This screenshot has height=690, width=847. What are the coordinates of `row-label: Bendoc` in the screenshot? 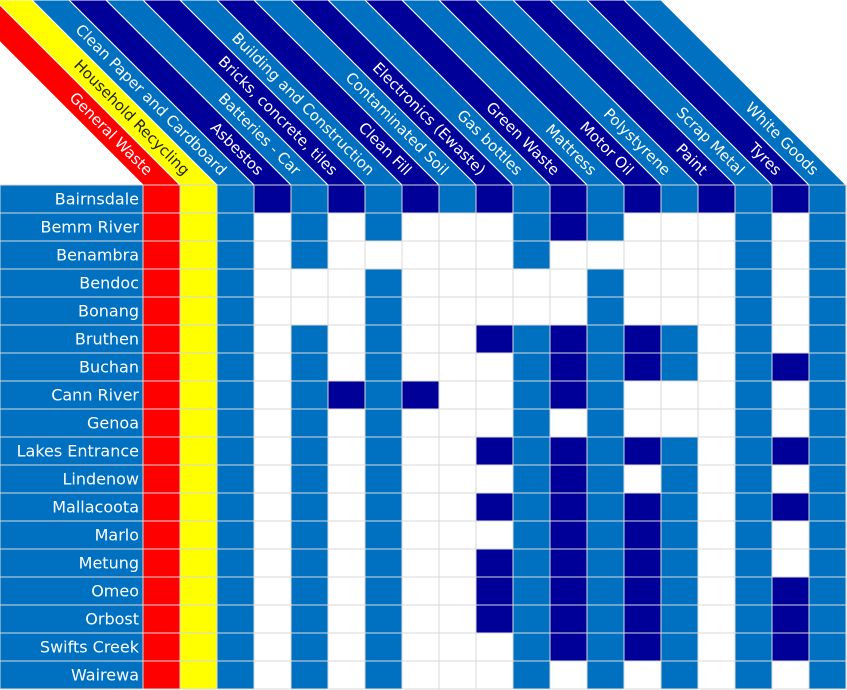 It's located at (109, 283).